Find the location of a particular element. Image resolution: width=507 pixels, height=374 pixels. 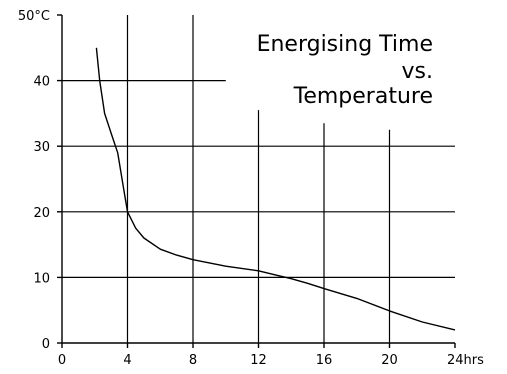

y-tick-label: 30 is located at coordinates (41, 147).